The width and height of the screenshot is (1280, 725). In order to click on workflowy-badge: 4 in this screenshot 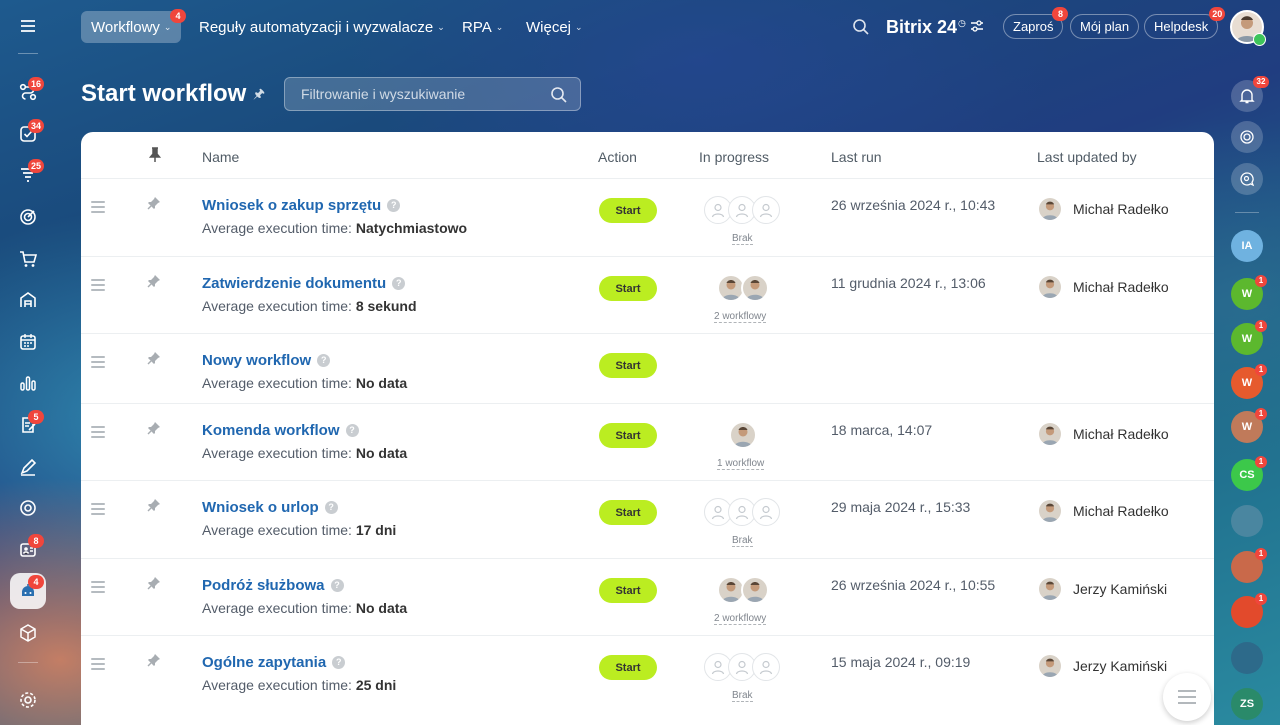, I will do `click(178, 16)`.